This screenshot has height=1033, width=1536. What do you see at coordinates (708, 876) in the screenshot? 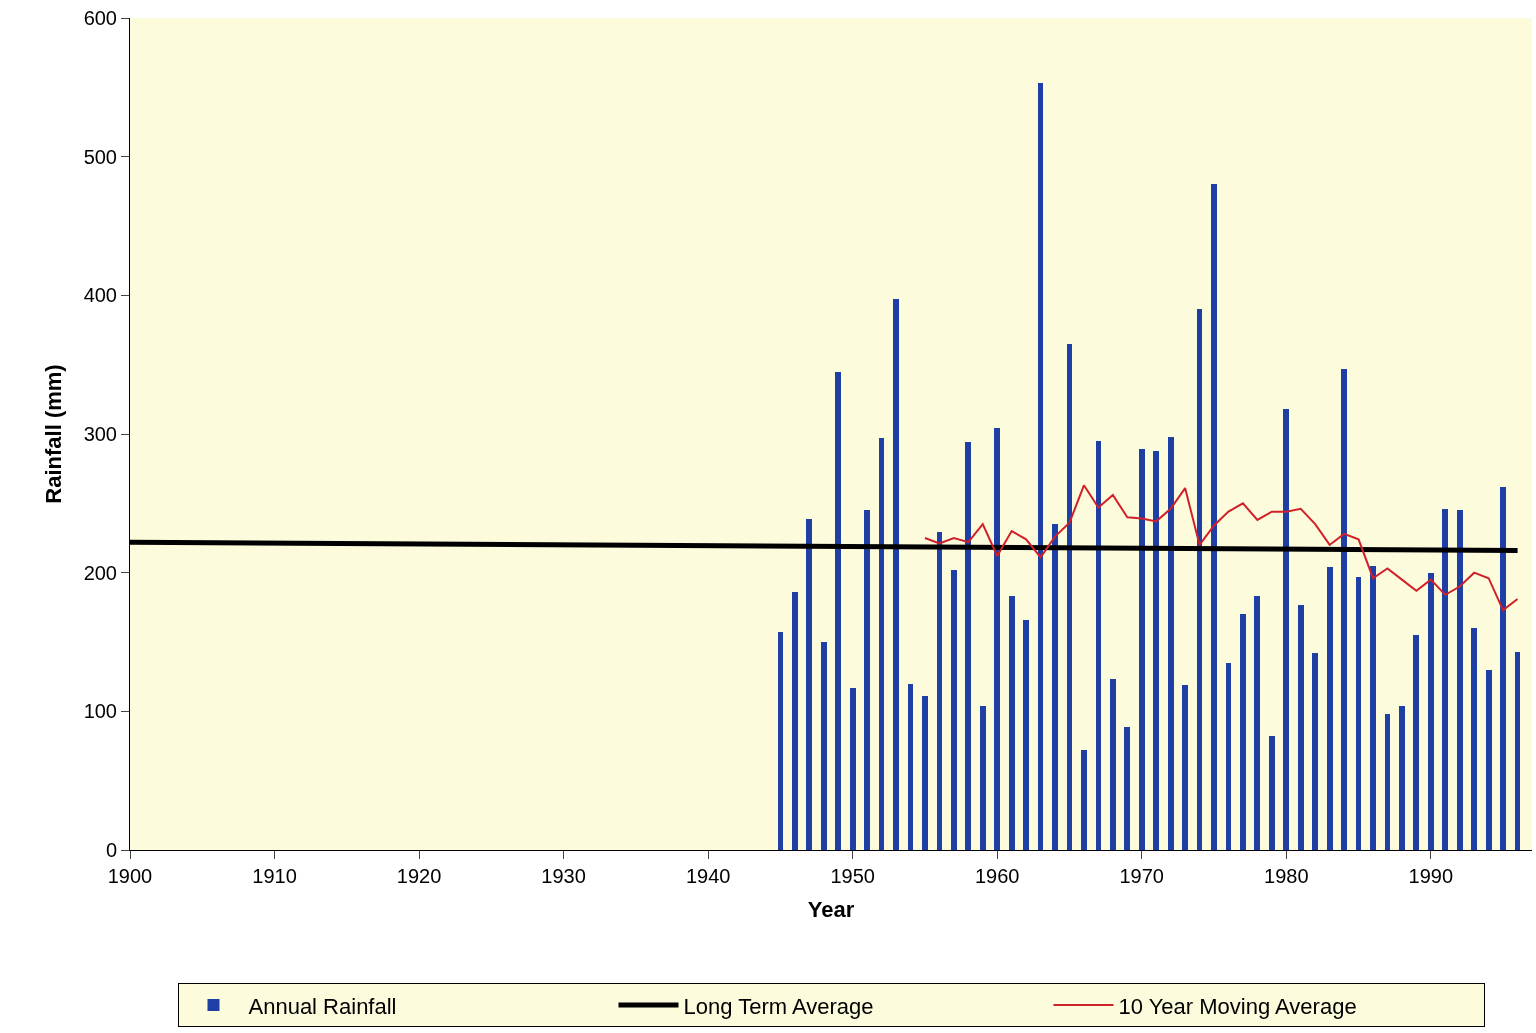
I see `x-tick-label: 1940` at bounding box center [708, 876].